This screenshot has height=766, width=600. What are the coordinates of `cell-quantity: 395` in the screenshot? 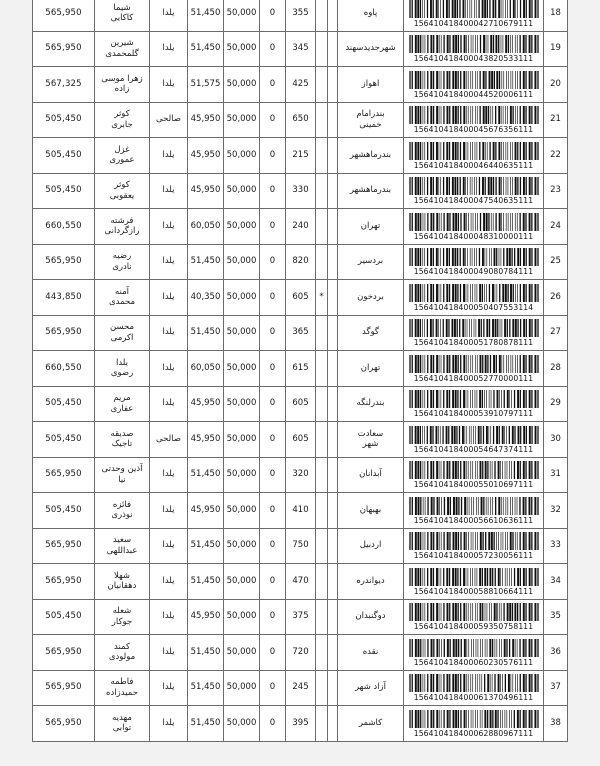 It's located at (300, 723).